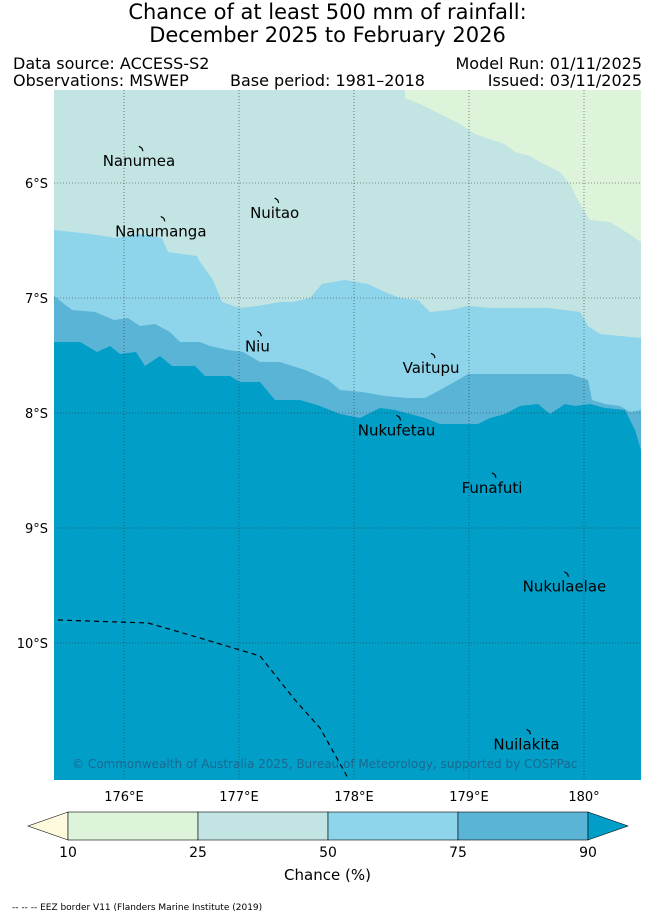 The height and width of the screenshot is (919, 655). Describe the element at coordinates (36, 414) in the screenshot. I see `lat-tick-label-2: 8°S` at that location.